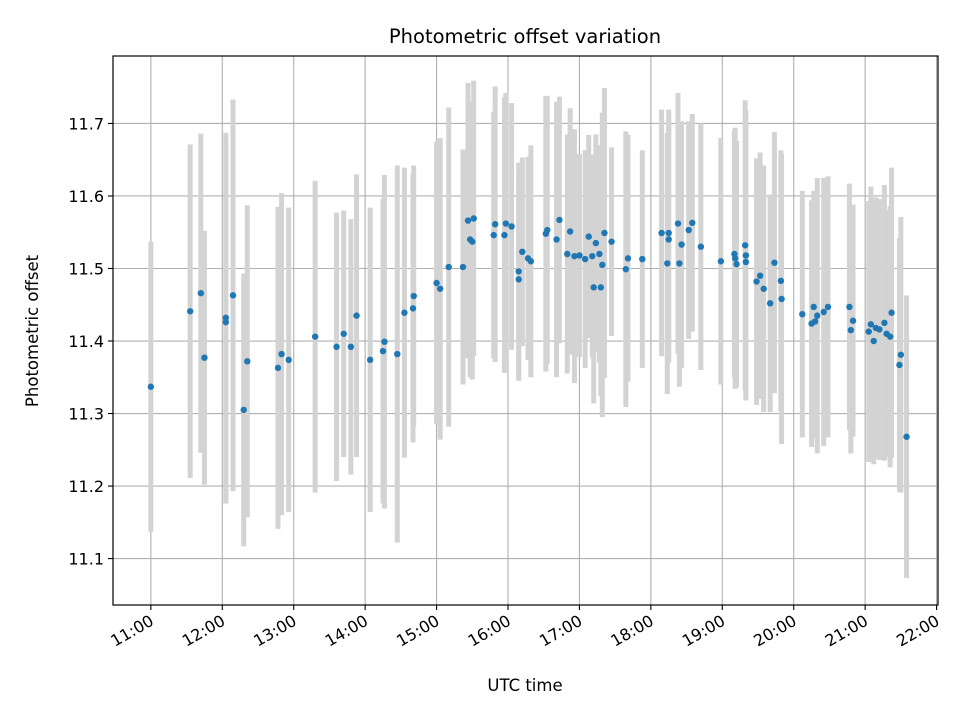 The width and height of the screenshot is (960, 720). I want to click on y-tick-label: 11.7, so click(86, 123).